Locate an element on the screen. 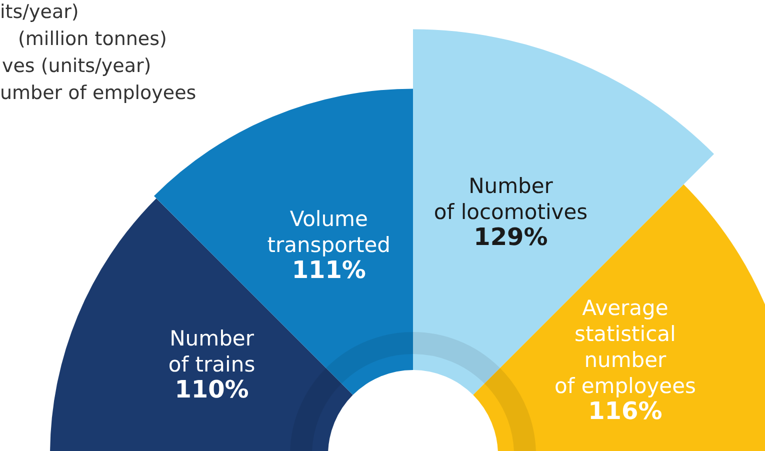  category-label: Number of trains is located at coordinates (212, 351).